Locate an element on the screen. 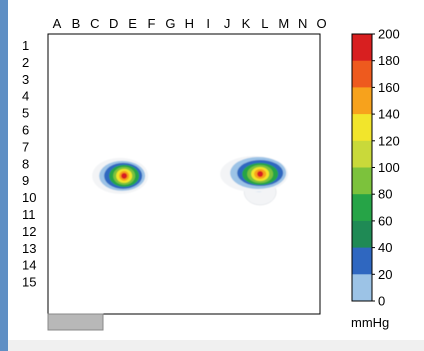 This screenshot has width=424, height=351. row-label-10: 10 is located at coordinates (29, 197).